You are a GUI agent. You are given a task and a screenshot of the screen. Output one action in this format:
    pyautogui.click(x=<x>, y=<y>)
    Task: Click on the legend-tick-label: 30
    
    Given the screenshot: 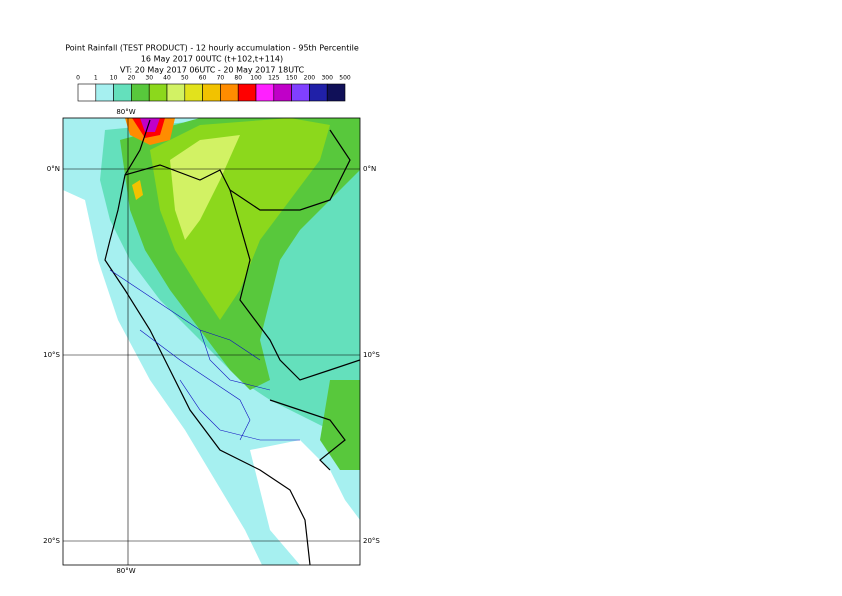 What is the action you would take?
    pyautogui.click(x=149, y=78)
    